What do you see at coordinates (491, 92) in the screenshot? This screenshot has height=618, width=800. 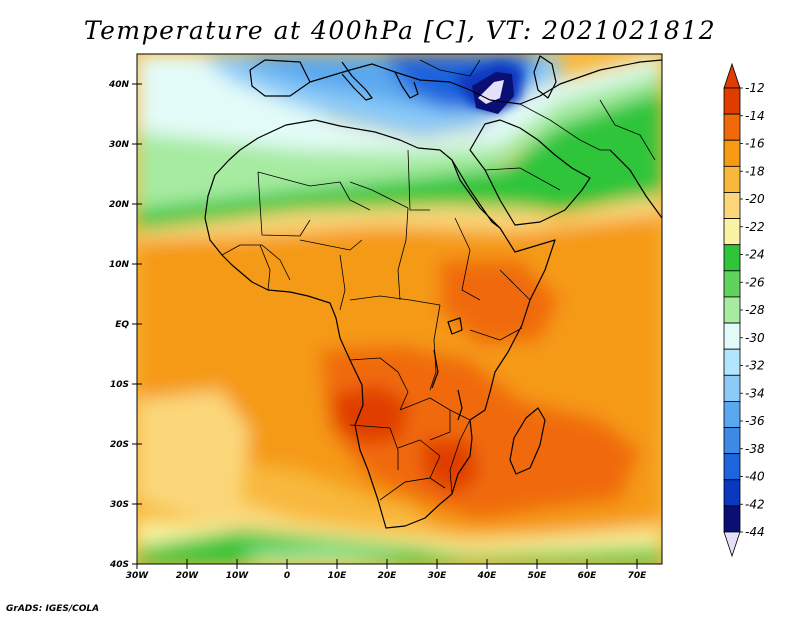 I see `field-cold-core-white` at bounding box center [491, 92].